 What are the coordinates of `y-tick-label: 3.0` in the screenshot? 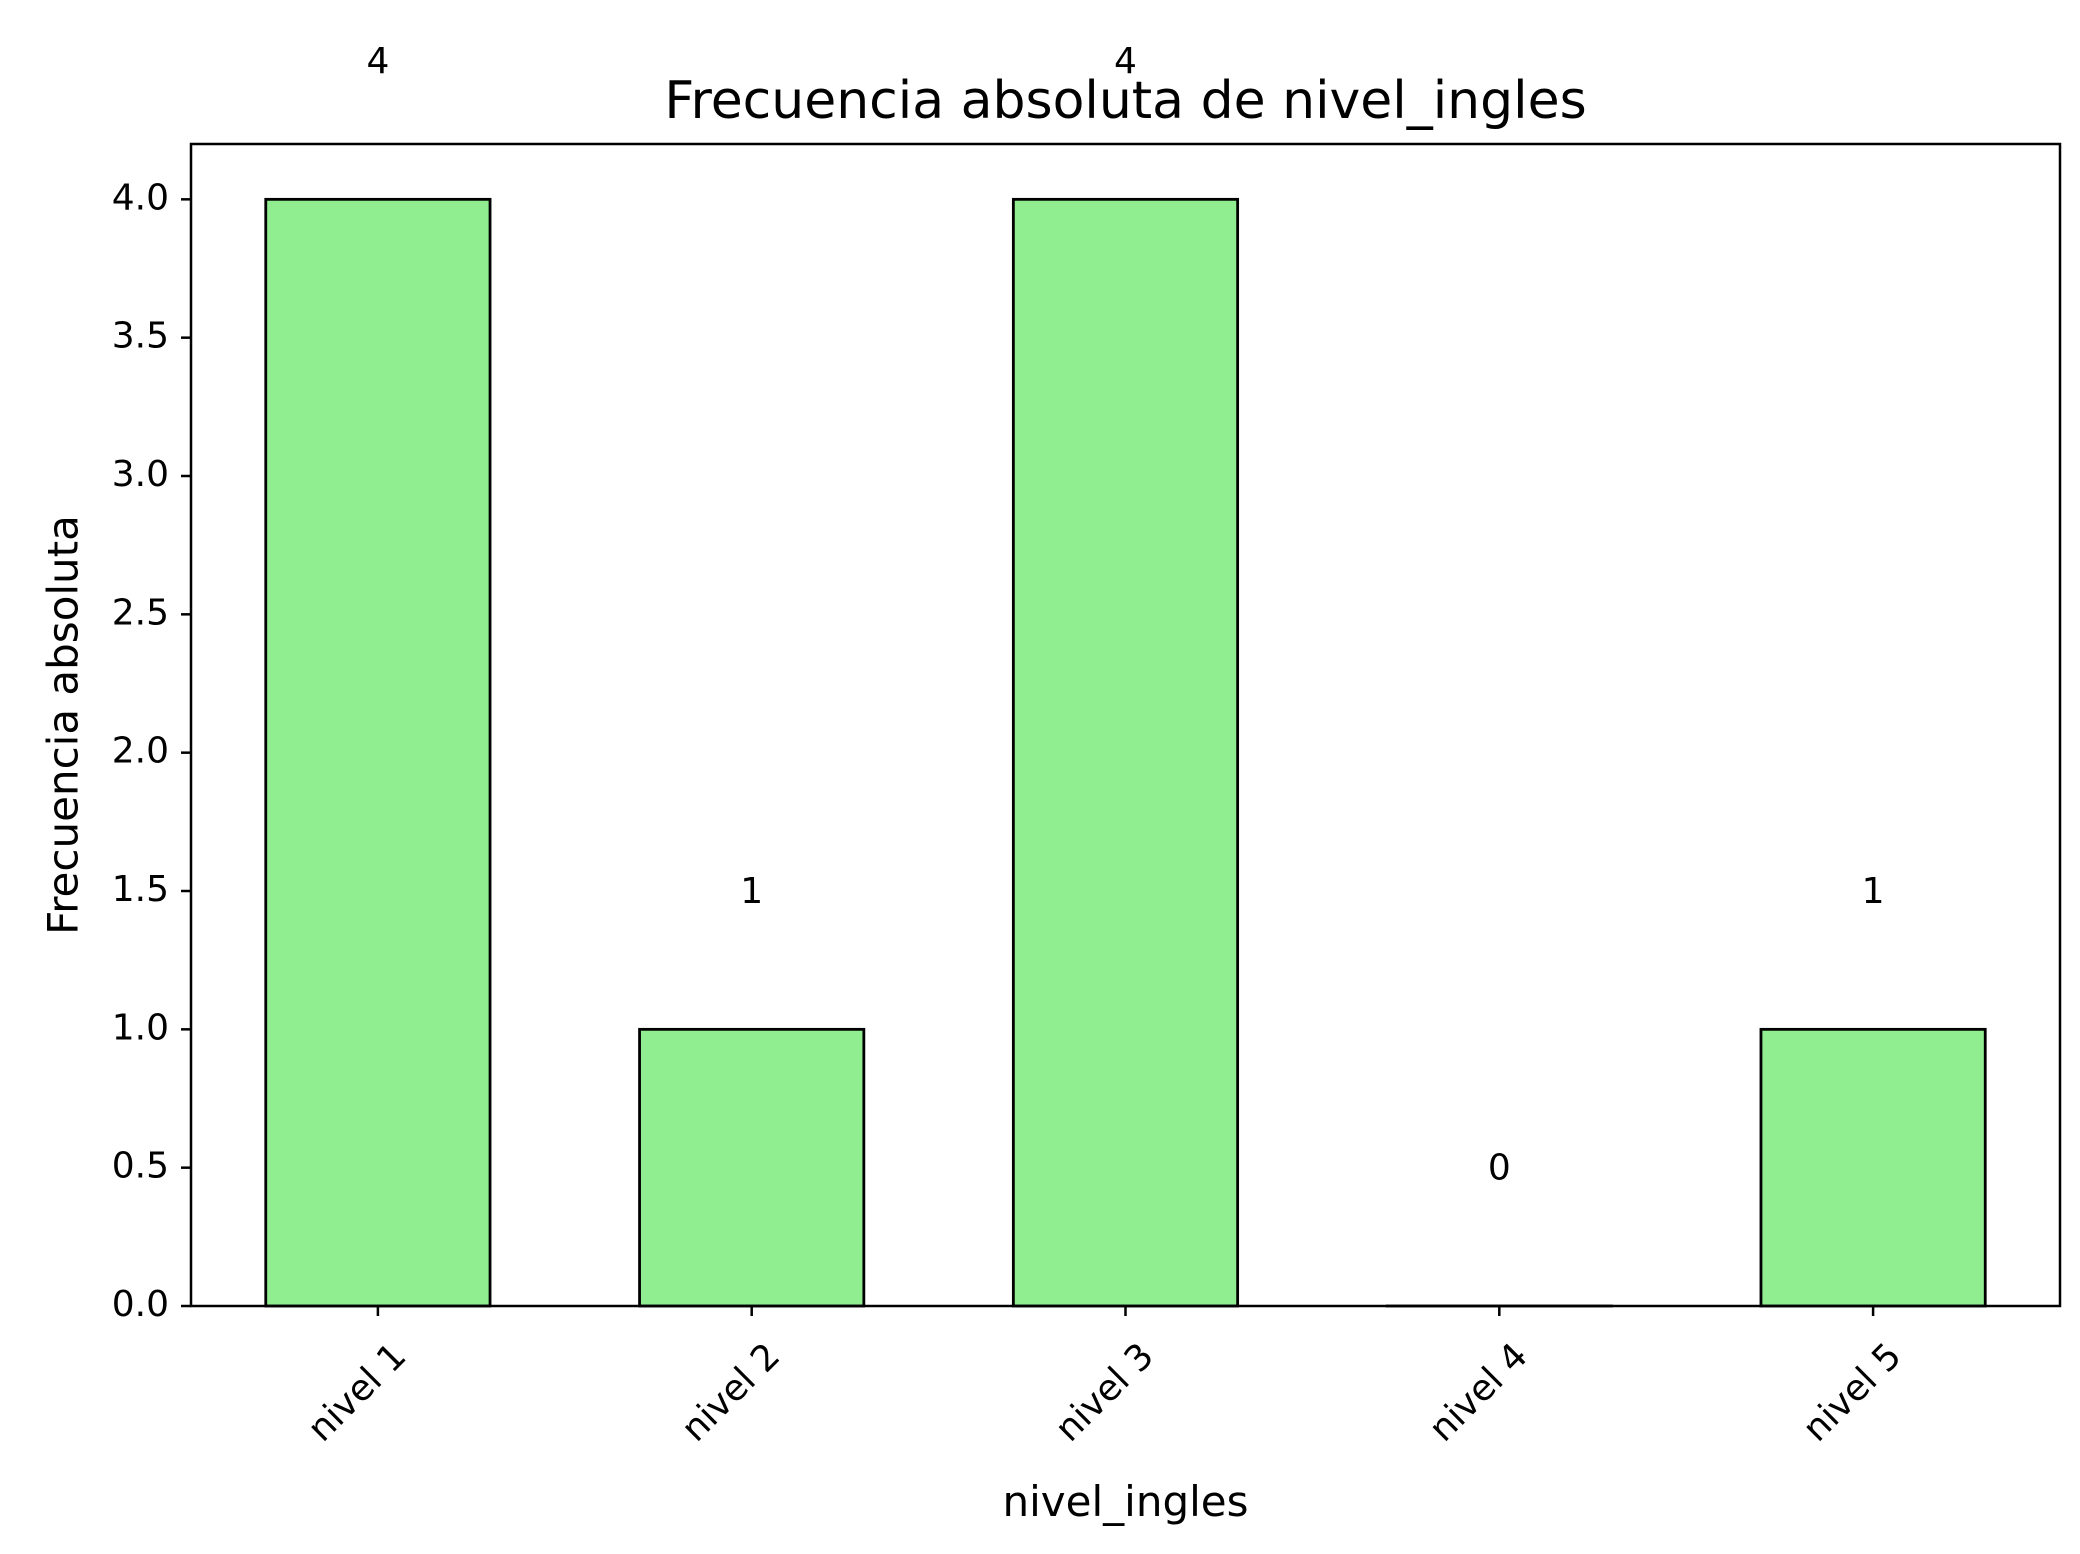 It's located at (140, 474).